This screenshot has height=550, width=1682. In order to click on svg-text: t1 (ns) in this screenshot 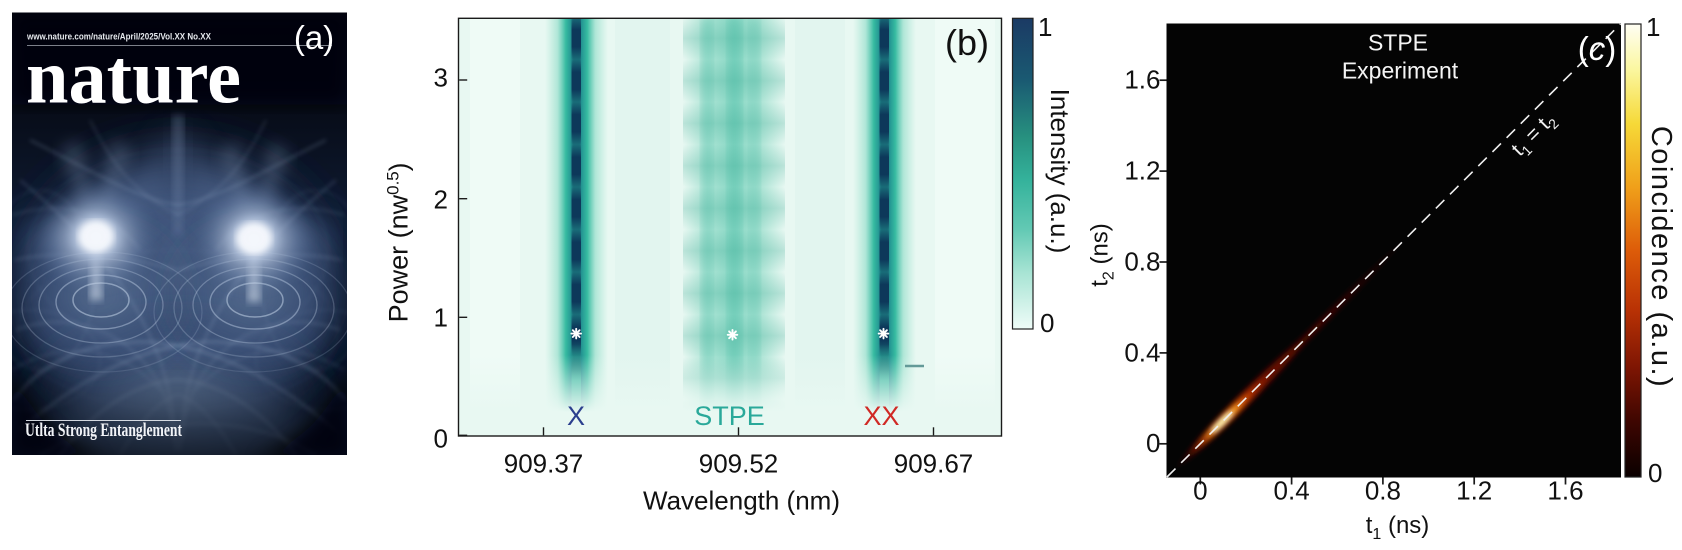, I will do `click(1398, 527)`.